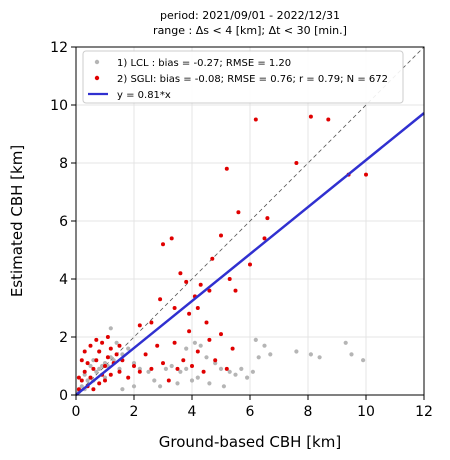 The height and width of the screenshot is (460, 450). What do you see at coordinates (59, 48) in the screenshot?
I see `y-tick-label: 12` at bounding box center [59, 48].